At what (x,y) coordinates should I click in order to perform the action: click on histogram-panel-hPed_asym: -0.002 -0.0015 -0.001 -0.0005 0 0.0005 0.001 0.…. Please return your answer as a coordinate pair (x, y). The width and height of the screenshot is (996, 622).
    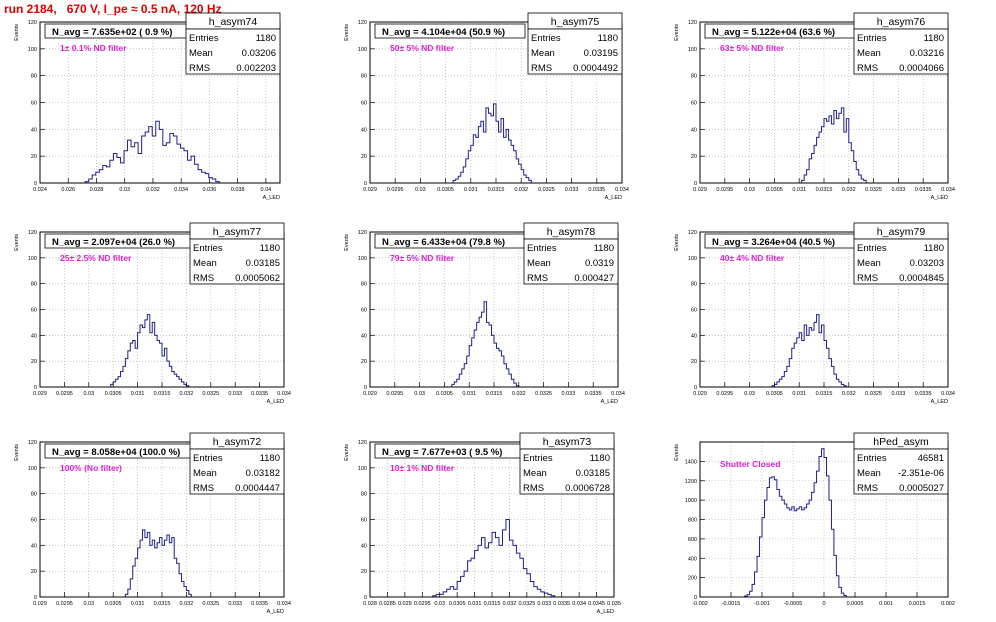
    Looking at the image, I should click on (814, 519).